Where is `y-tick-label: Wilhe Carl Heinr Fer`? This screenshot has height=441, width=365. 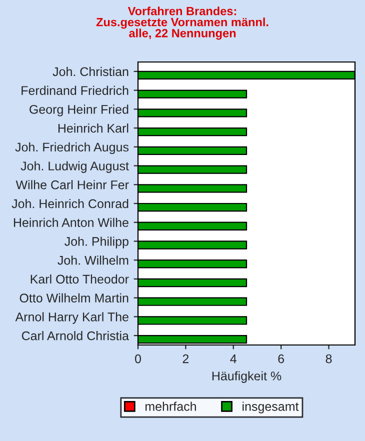 y-tick-label: Wilhe Carl Heinr Fer is located at coordinates (72, 185).